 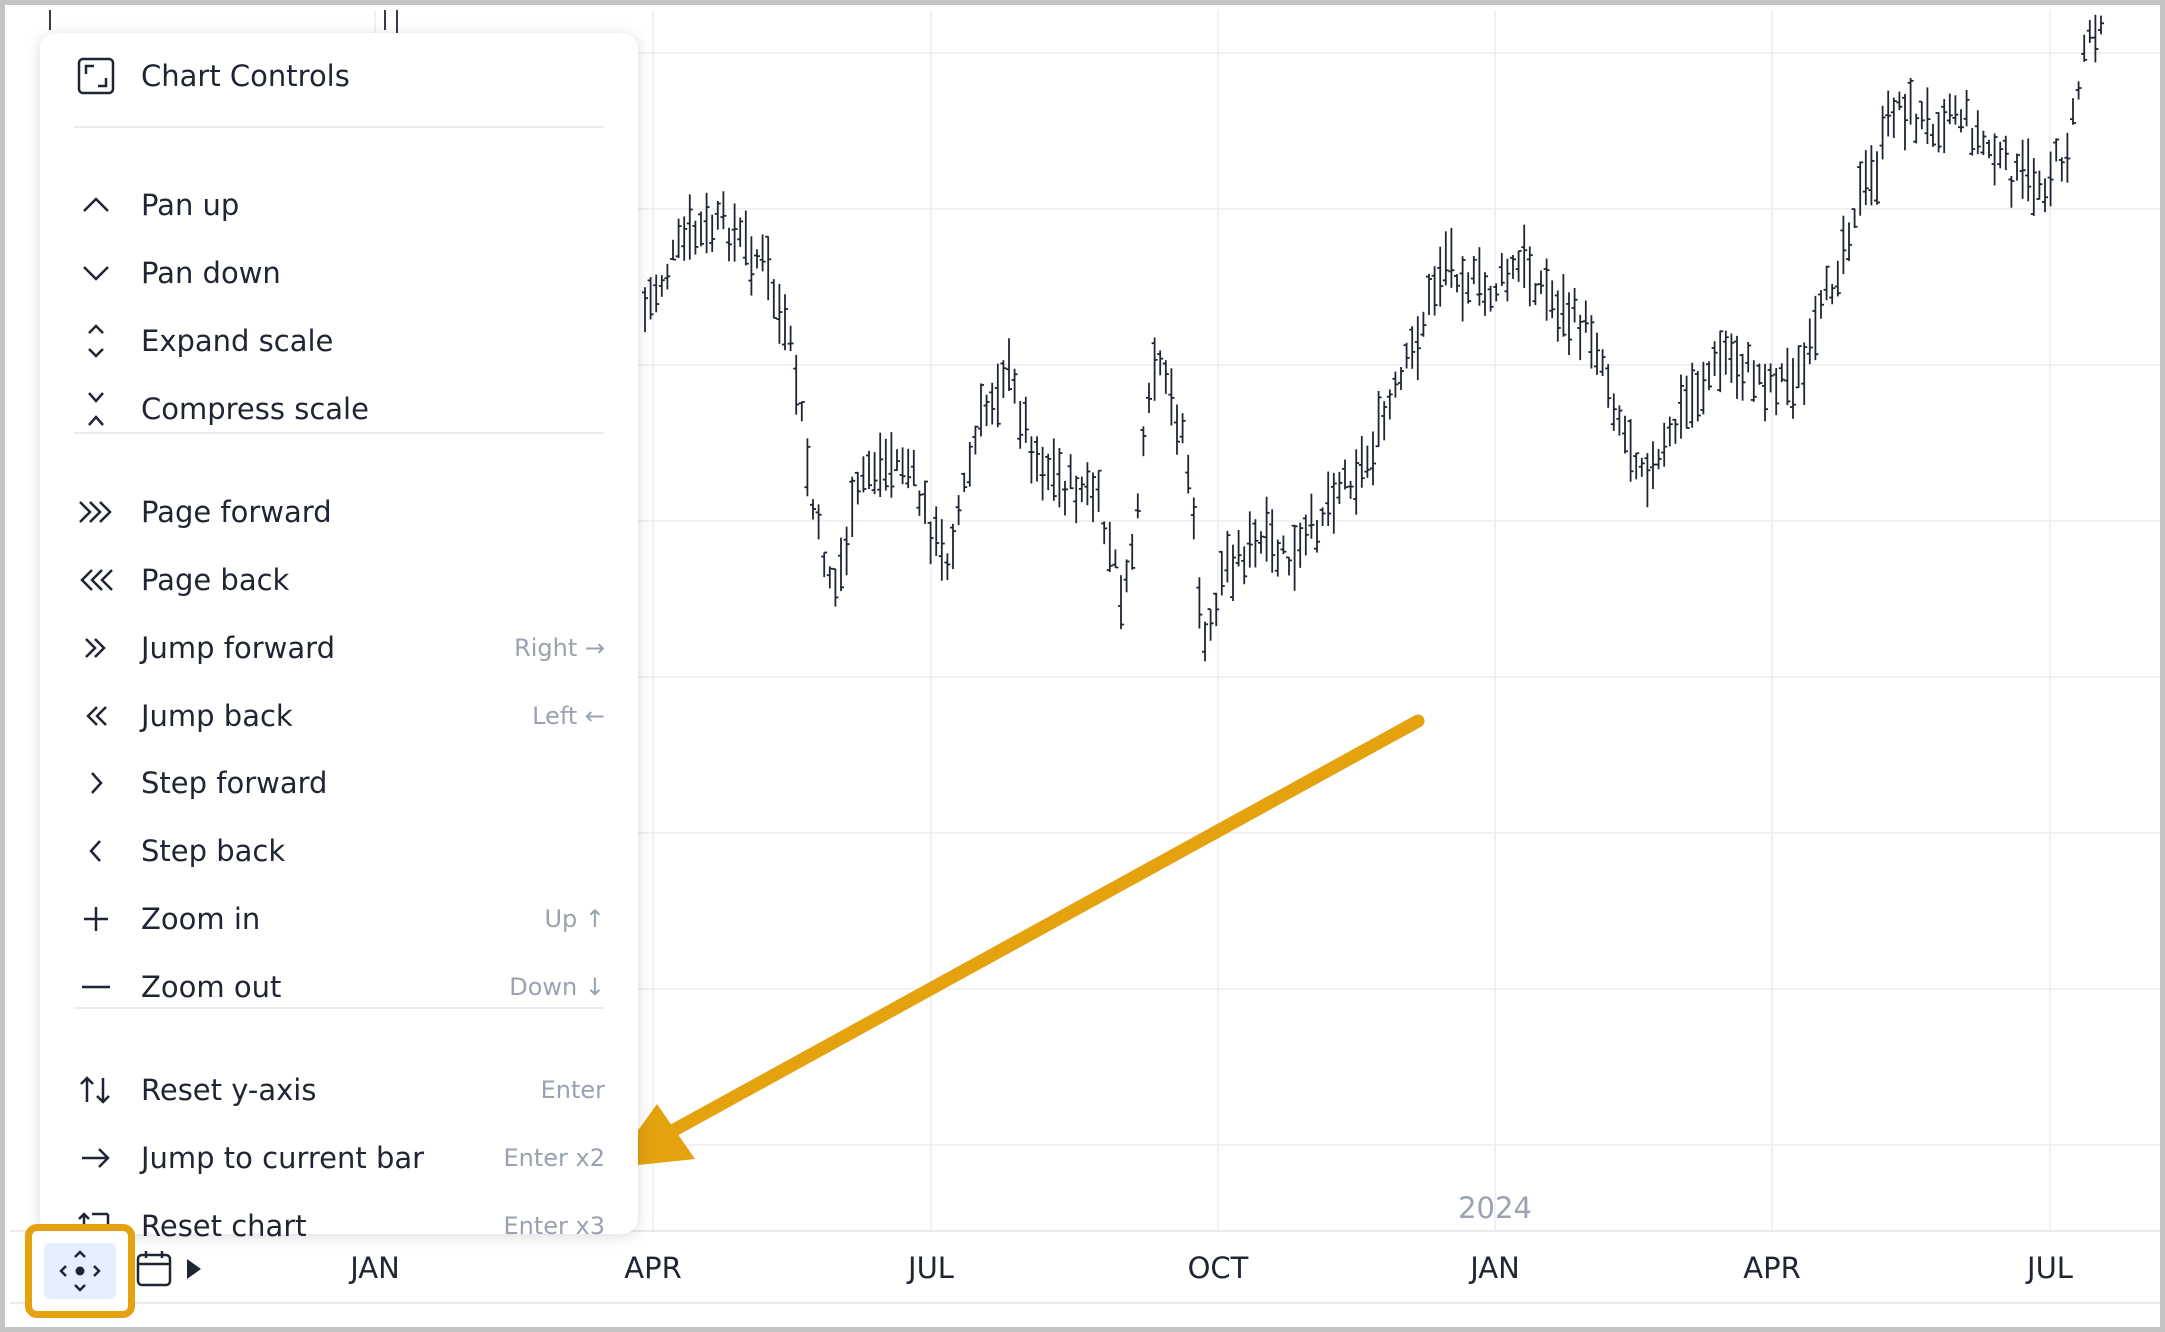 What do you see at coordinates (190, 205) in the screenshot?
I see `menu-item-label: Pan up` at bounding box center [190, 205].